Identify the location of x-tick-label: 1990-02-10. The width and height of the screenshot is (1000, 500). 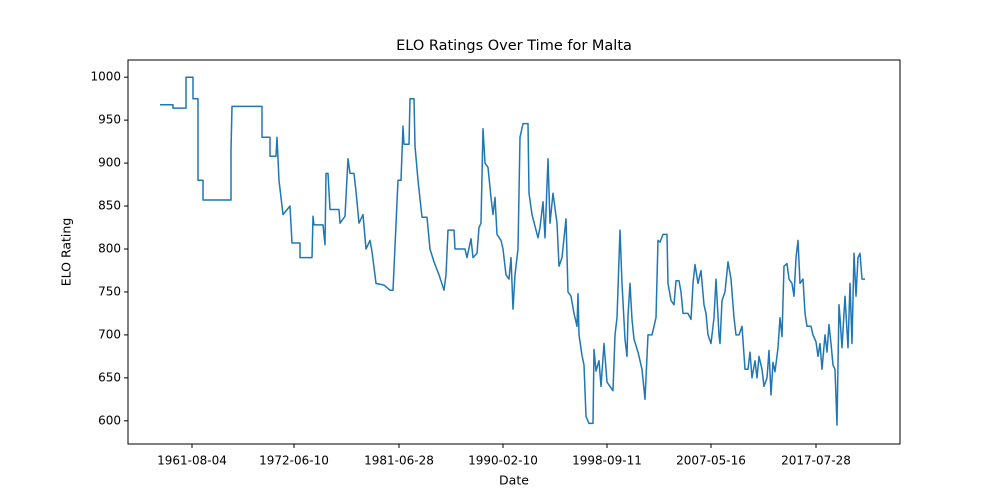
(503, 461).